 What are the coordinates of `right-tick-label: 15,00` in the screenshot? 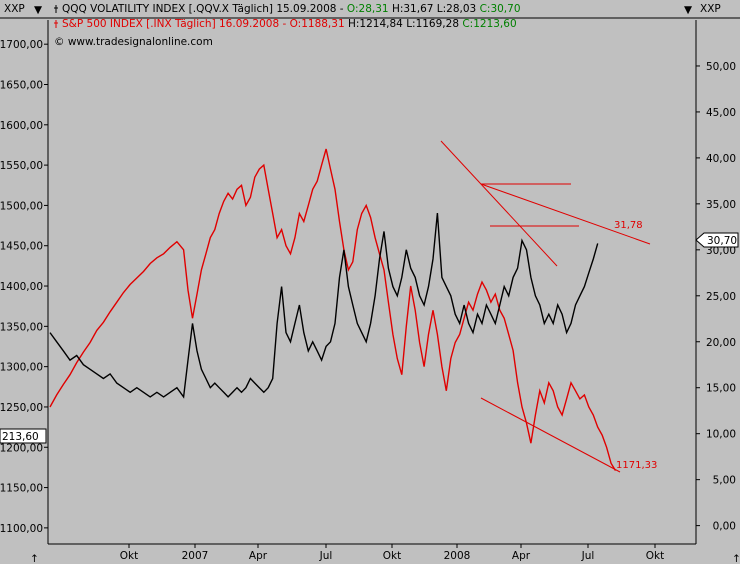 It's located at (721, 389).